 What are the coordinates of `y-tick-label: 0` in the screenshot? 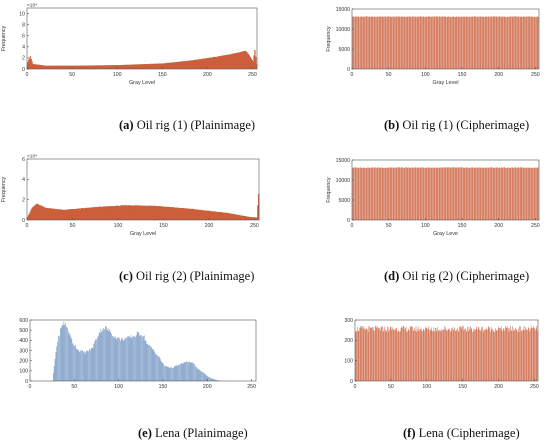 It's located at (348, 70).